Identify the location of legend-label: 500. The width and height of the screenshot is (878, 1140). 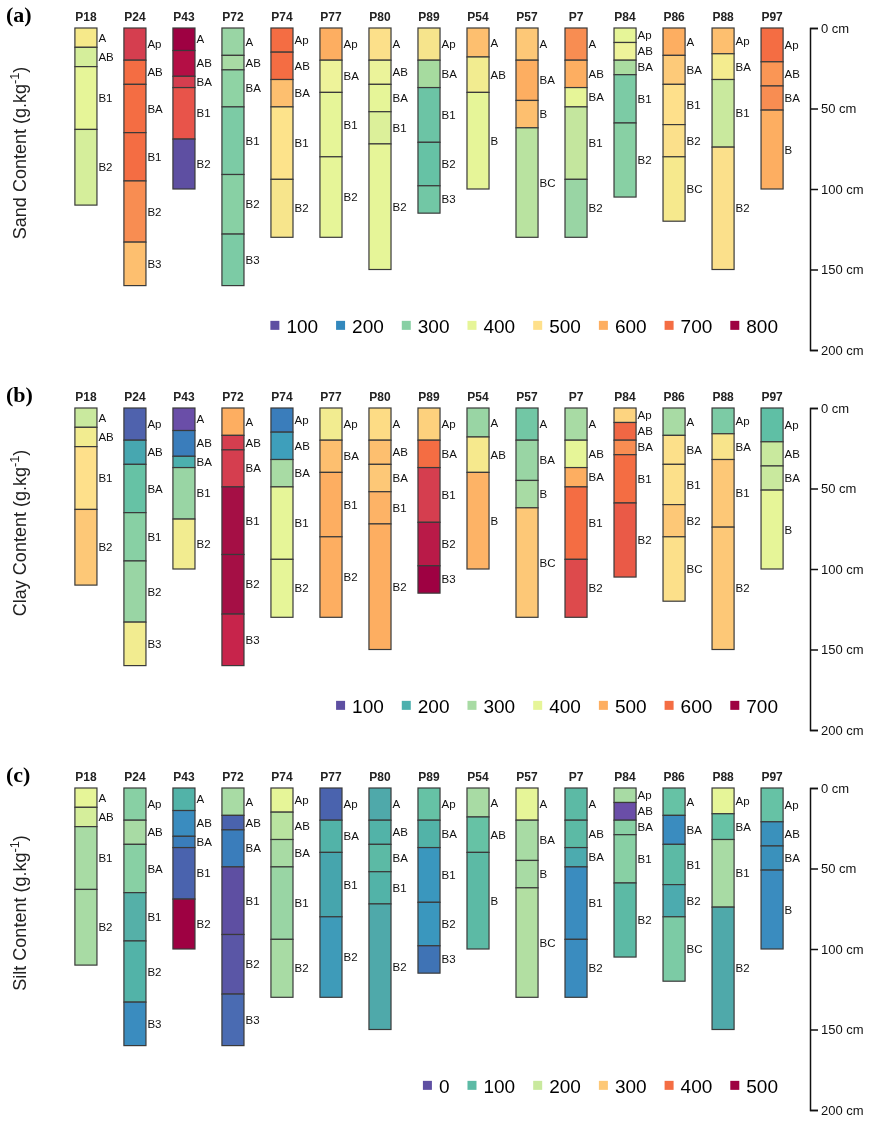
(630, 706).